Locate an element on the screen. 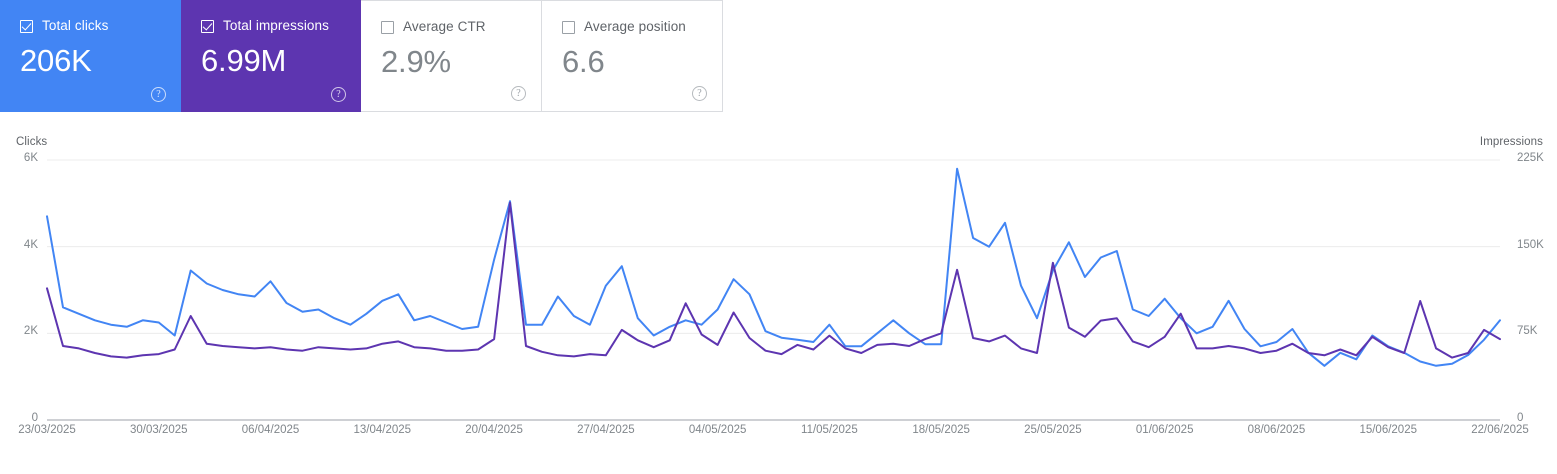  metric-card-header: Average position is located at coordinates (642, 27).